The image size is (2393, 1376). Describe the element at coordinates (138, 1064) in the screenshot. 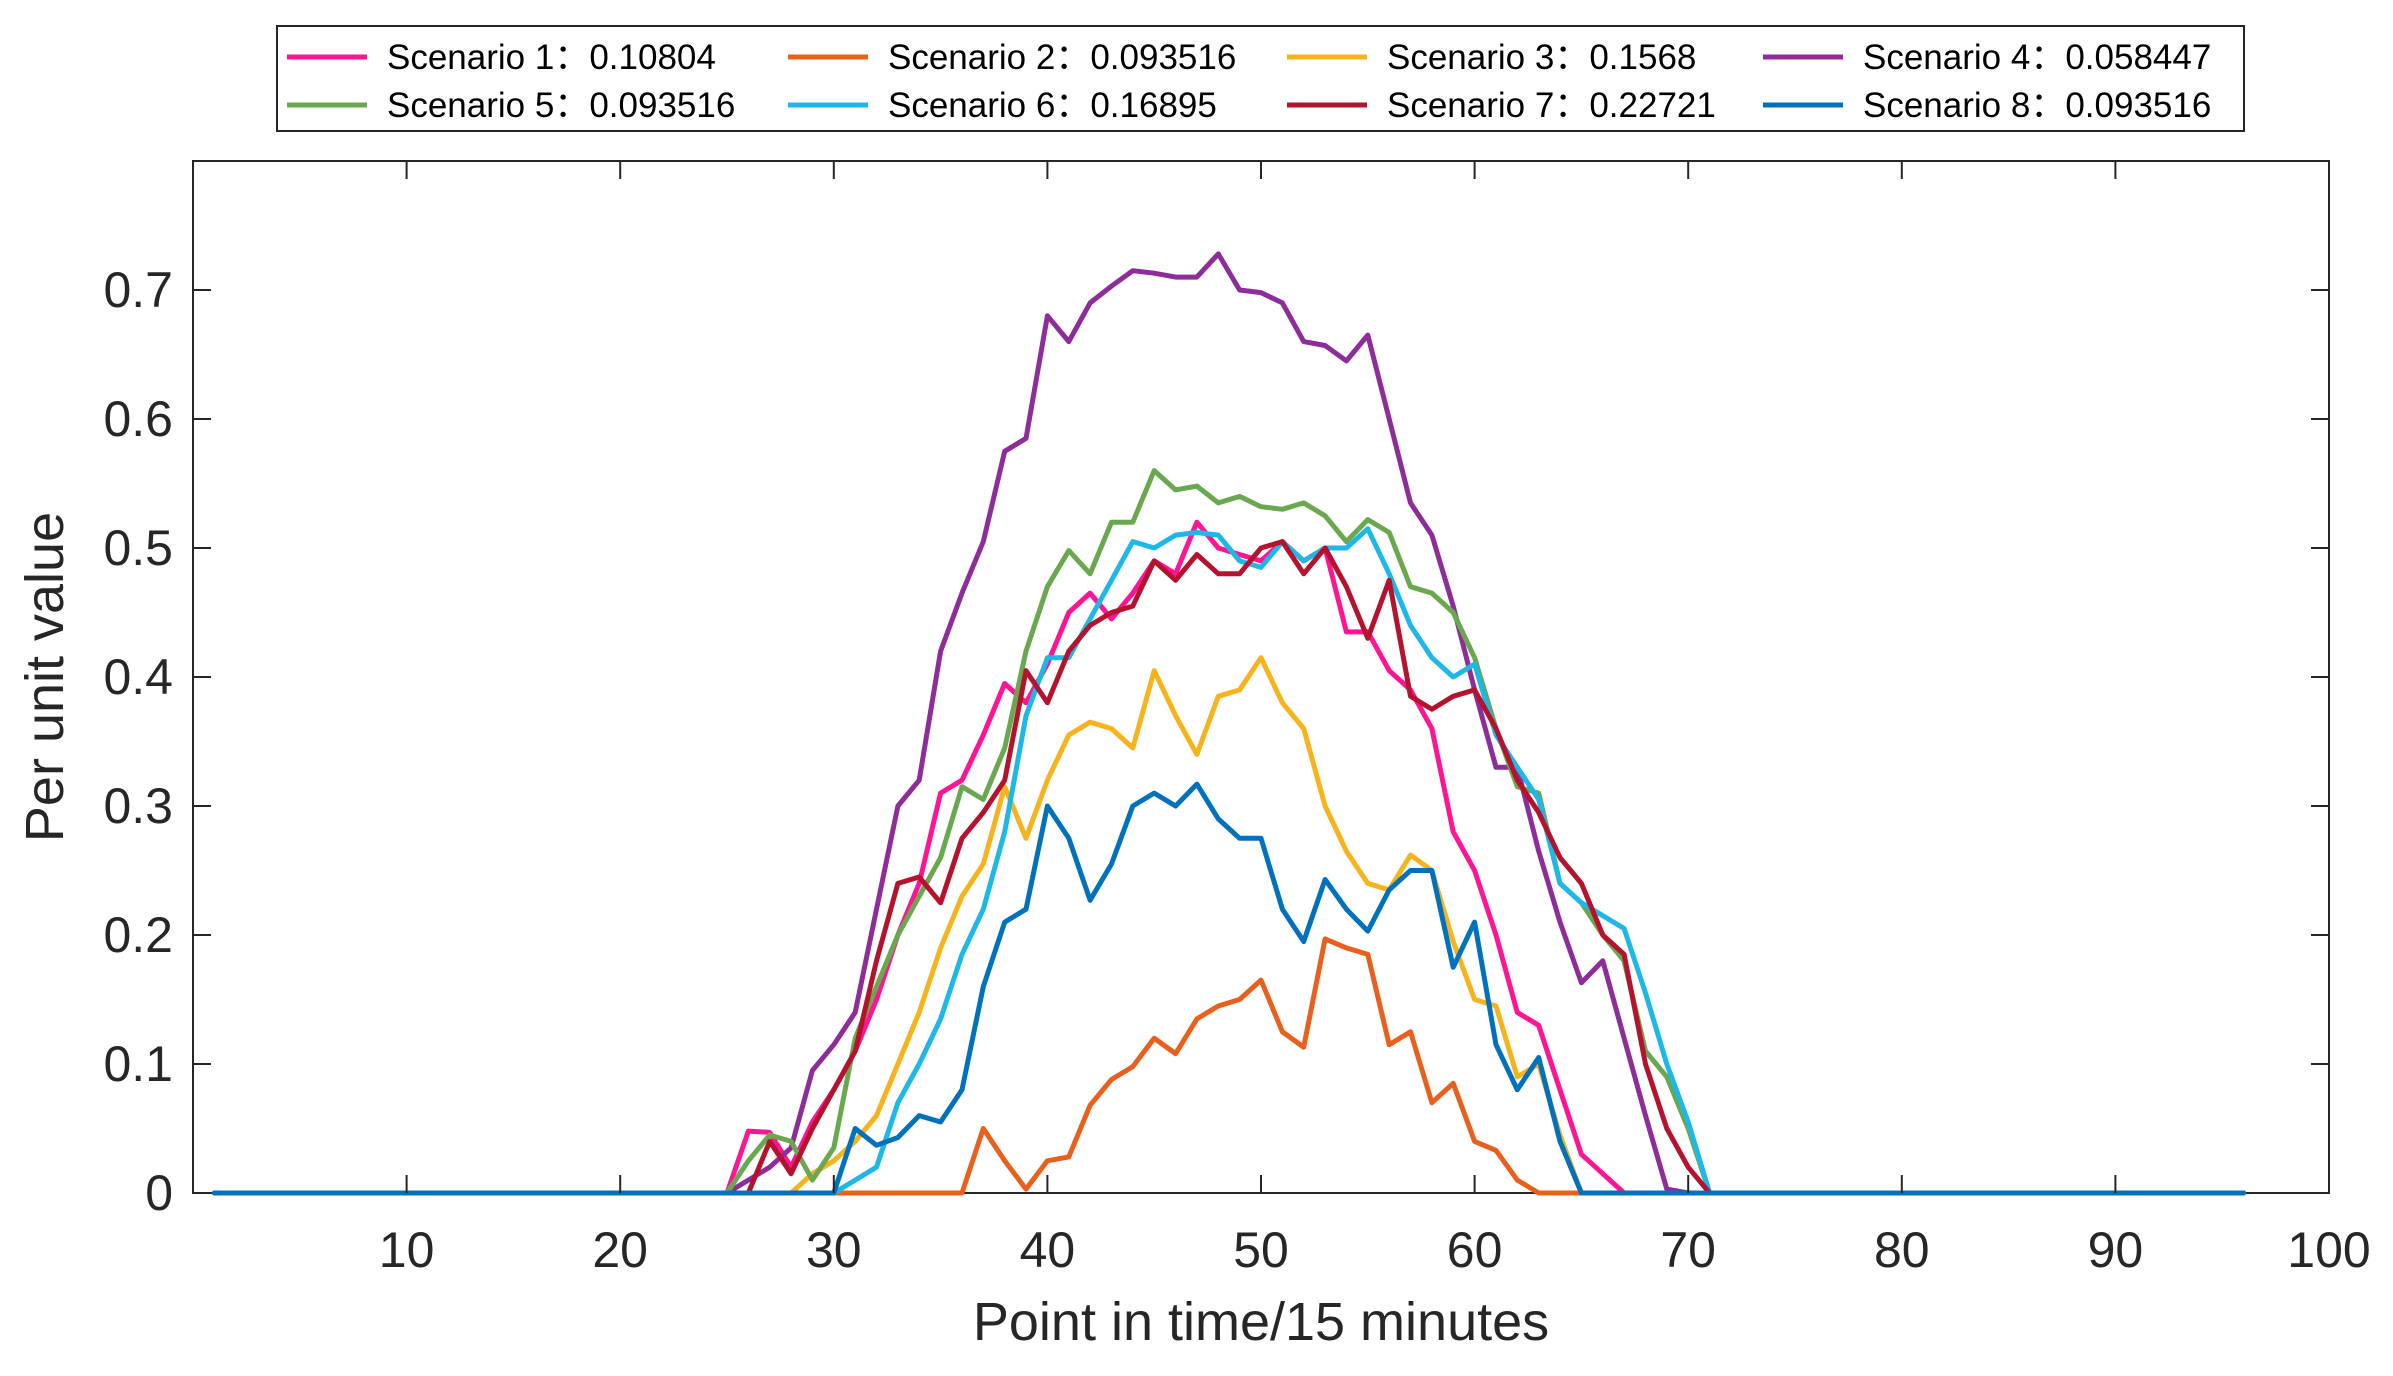

I see `y-tick-label: 0.1` at that location.